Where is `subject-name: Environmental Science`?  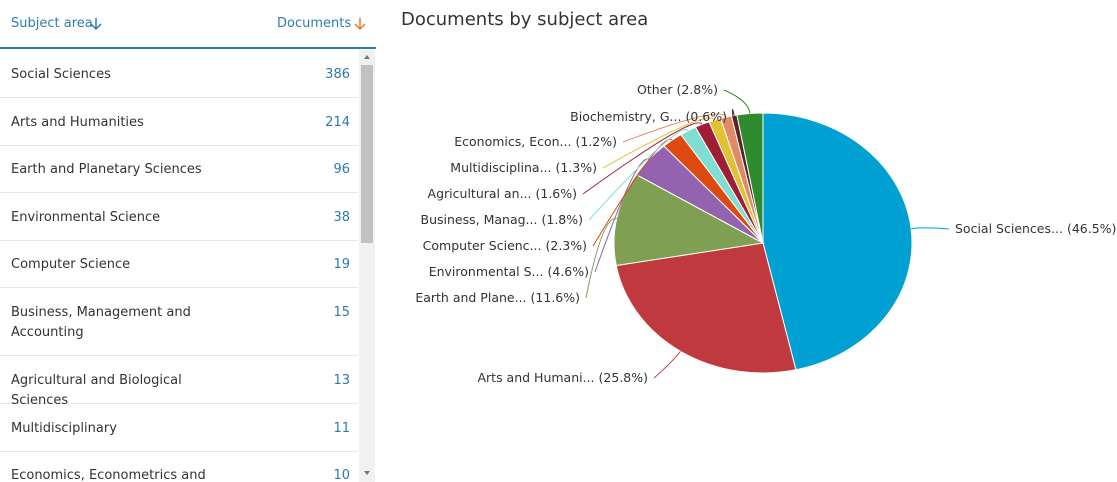 subject-name: Environmental Science is located at coordinates (86, 217).